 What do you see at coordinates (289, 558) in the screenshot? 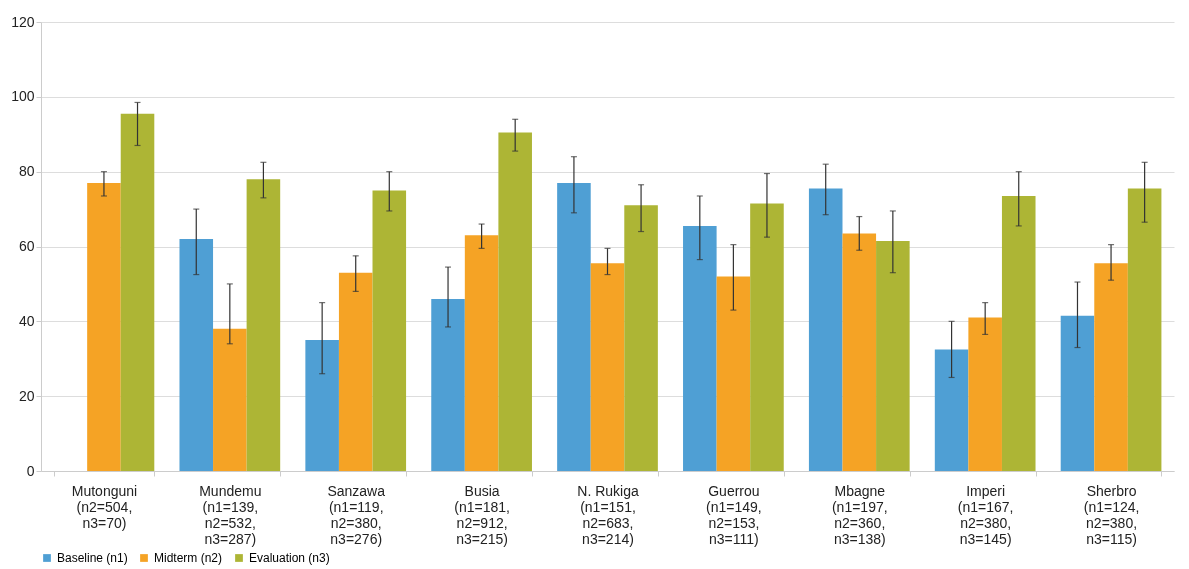
I see `legend-label: Evaluation (n3)` at bounding box center [289, 558].